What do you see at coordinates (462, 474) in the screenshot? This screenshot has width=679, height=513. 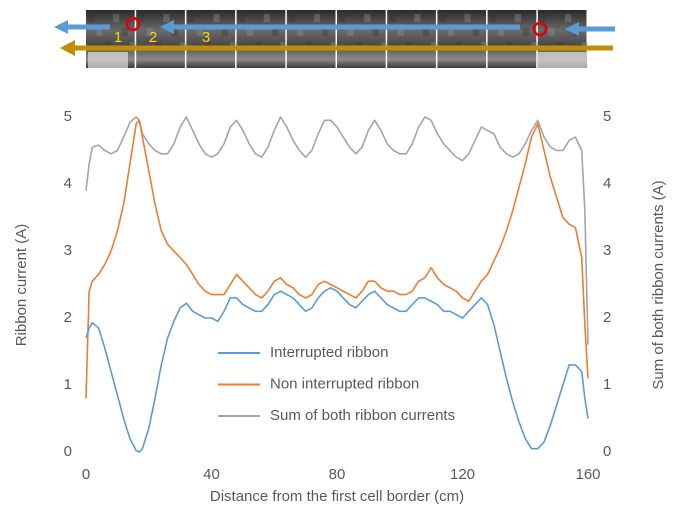 I see `x-tick-label: 120` at bounding box center [462, 474].